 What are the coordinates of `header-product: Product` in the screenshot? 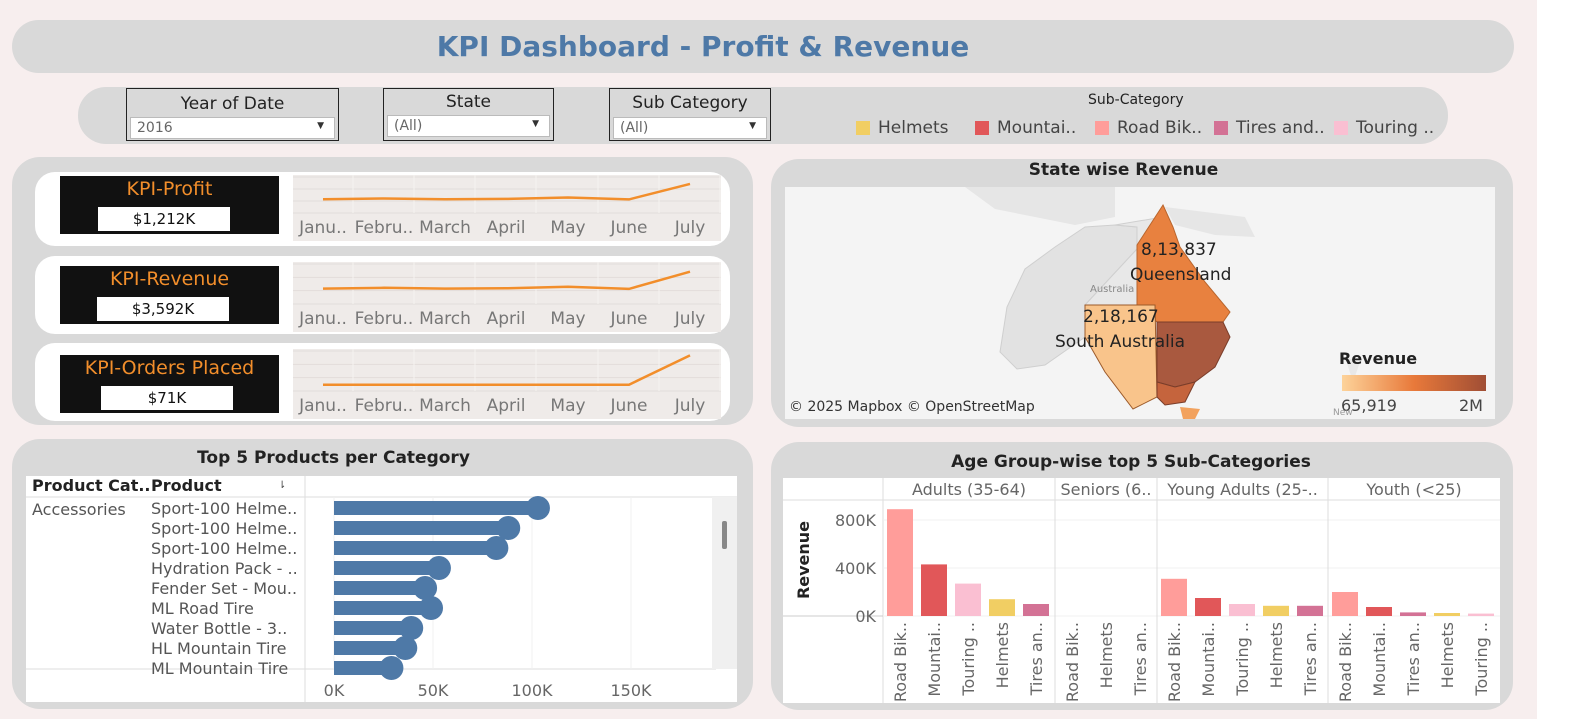 It's located at (186, 485).